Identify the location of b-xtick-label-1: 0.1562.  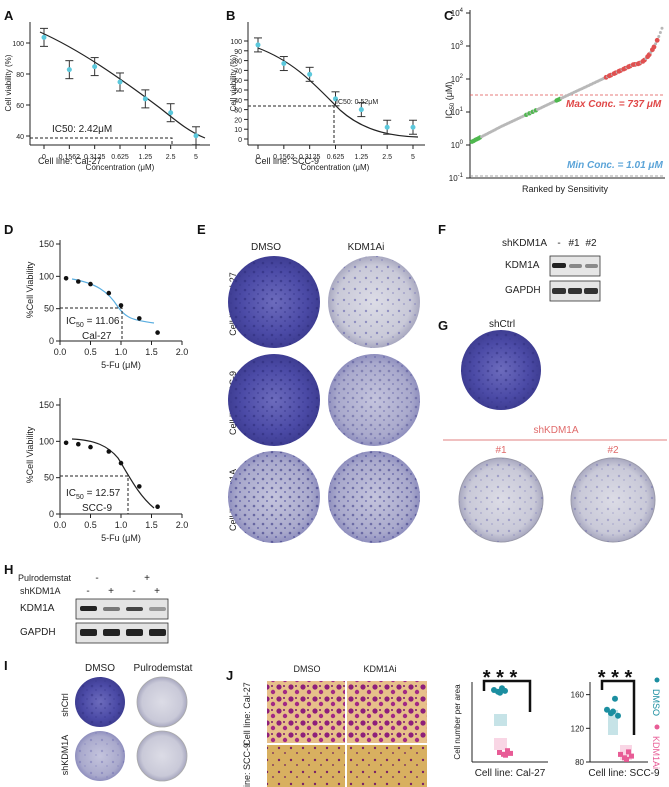
(284, 157).